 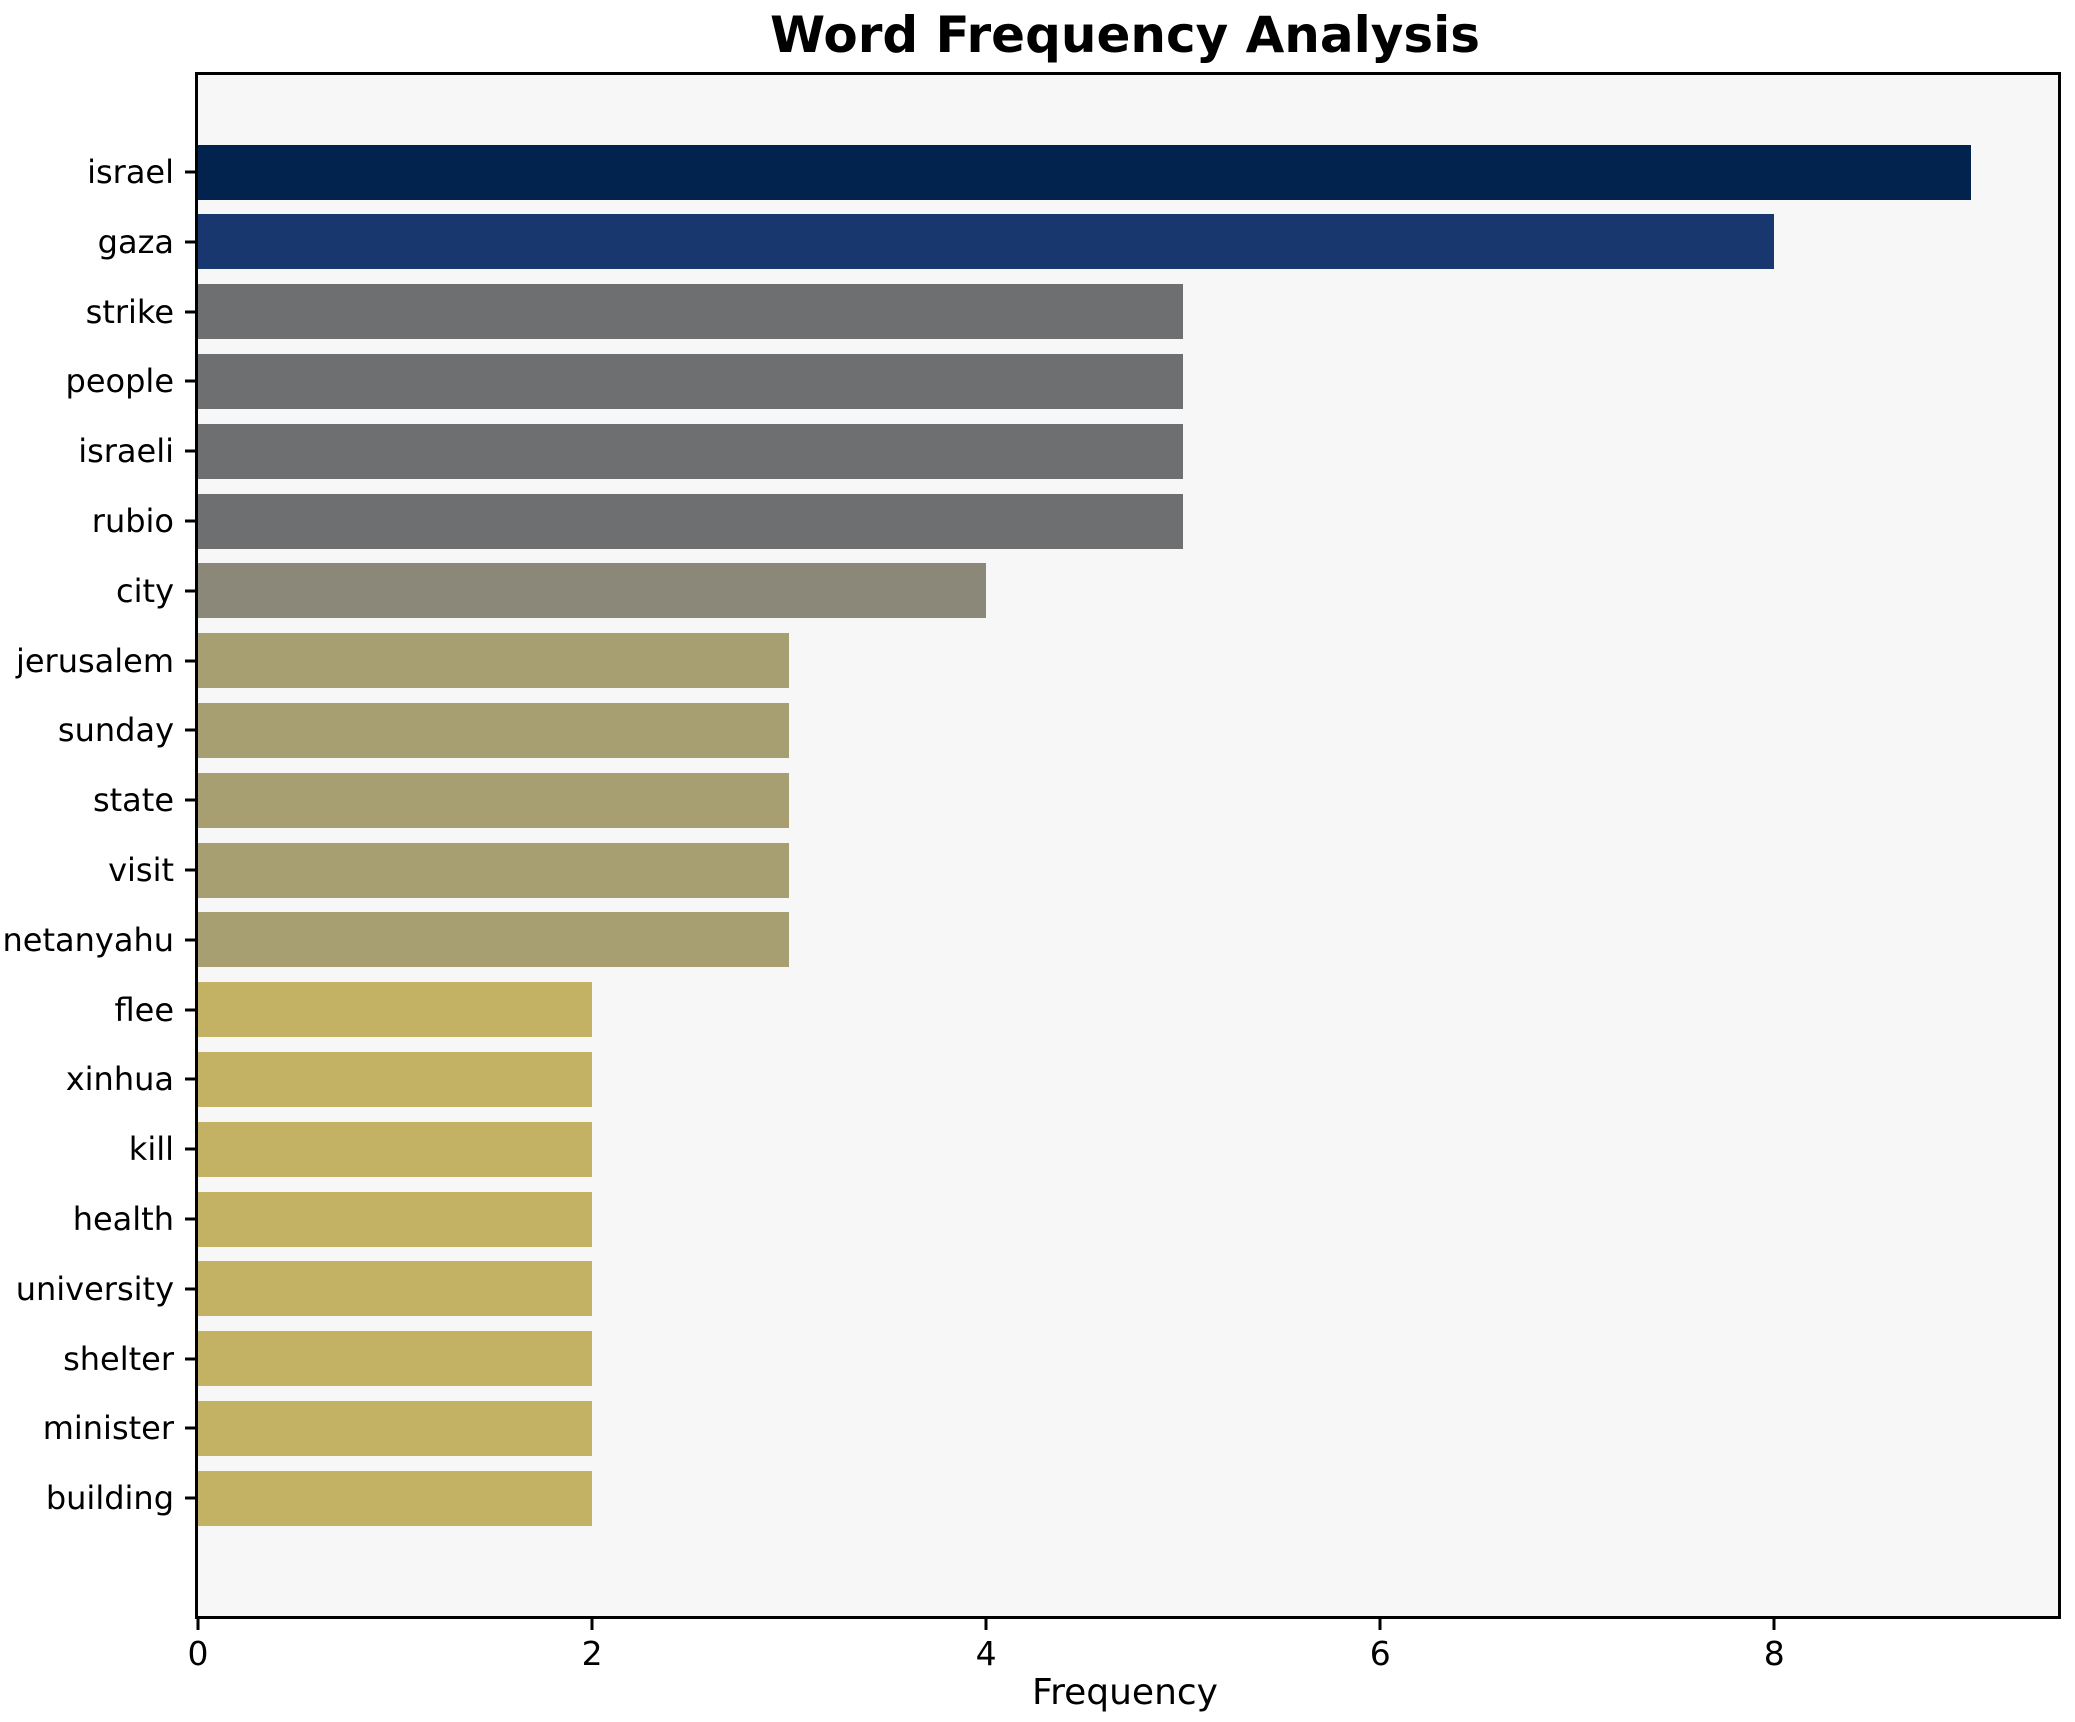 What do you see at coordinates (592, 1653) in the screenshot?
I see `x-tick-label: 2` at bounding box center [592, 1653].